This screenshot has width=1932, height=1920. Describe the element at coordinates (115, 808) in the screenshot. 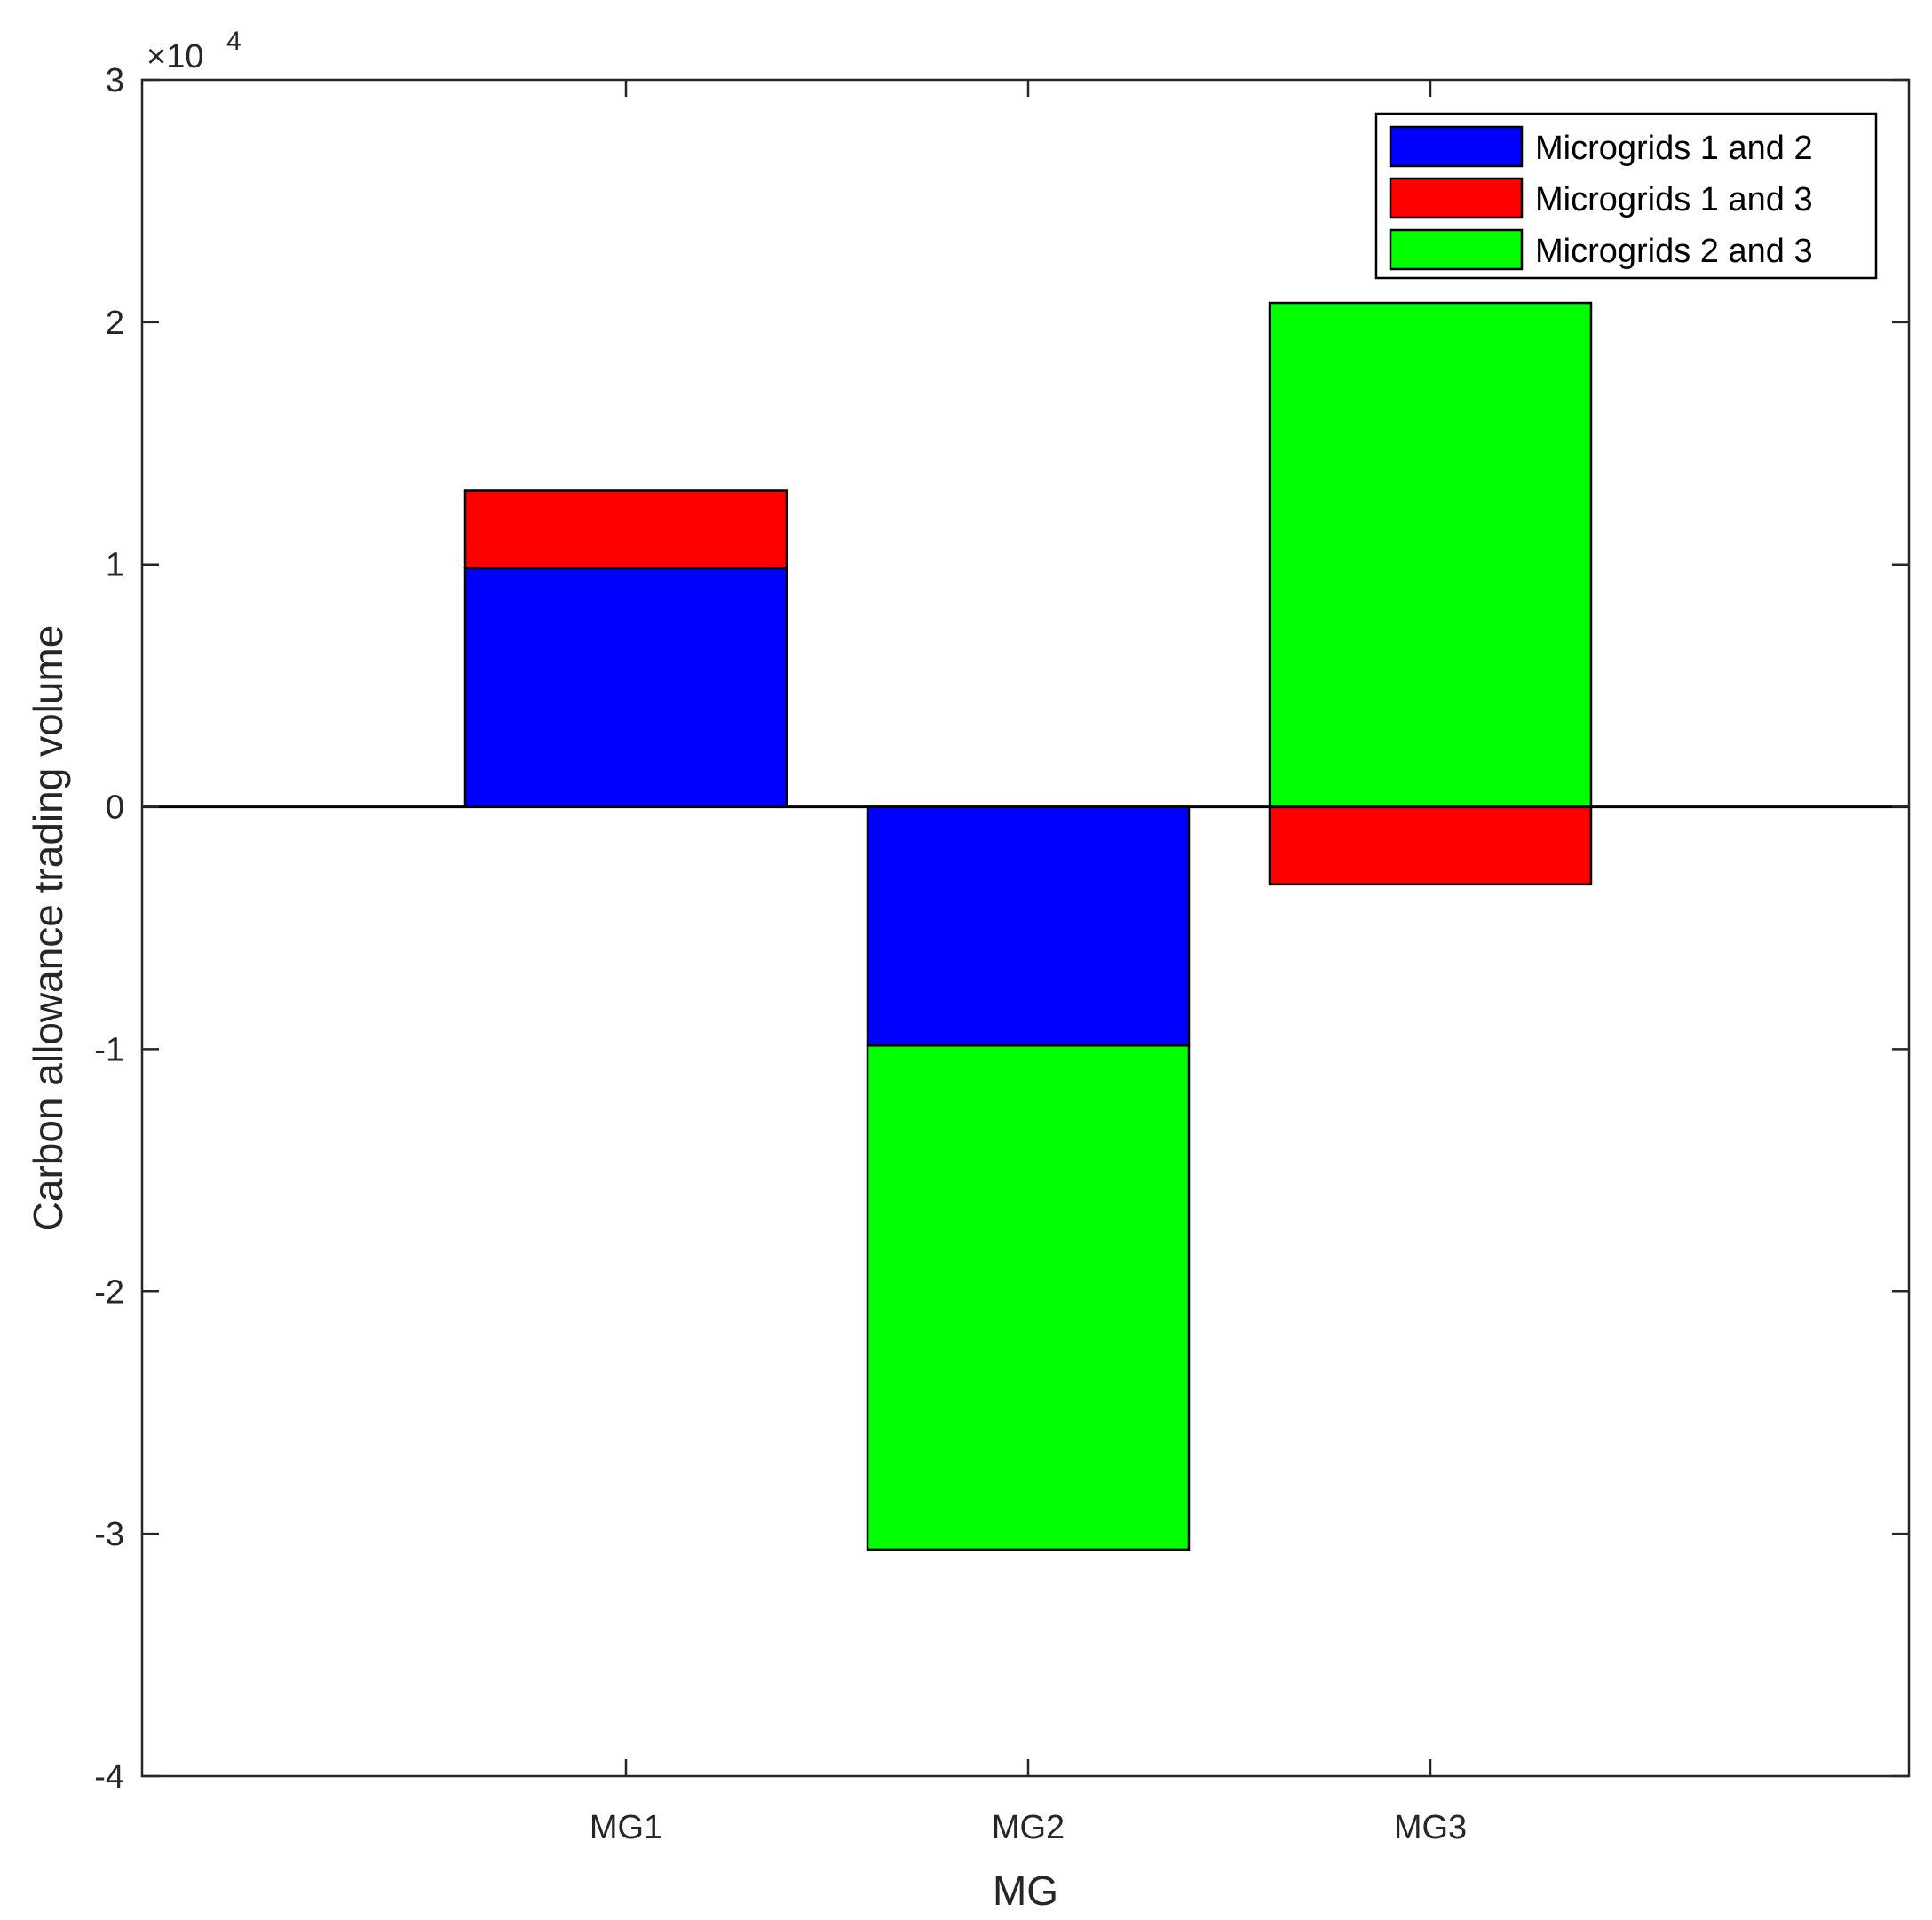

I see `y-tick-label: 0` at that location.